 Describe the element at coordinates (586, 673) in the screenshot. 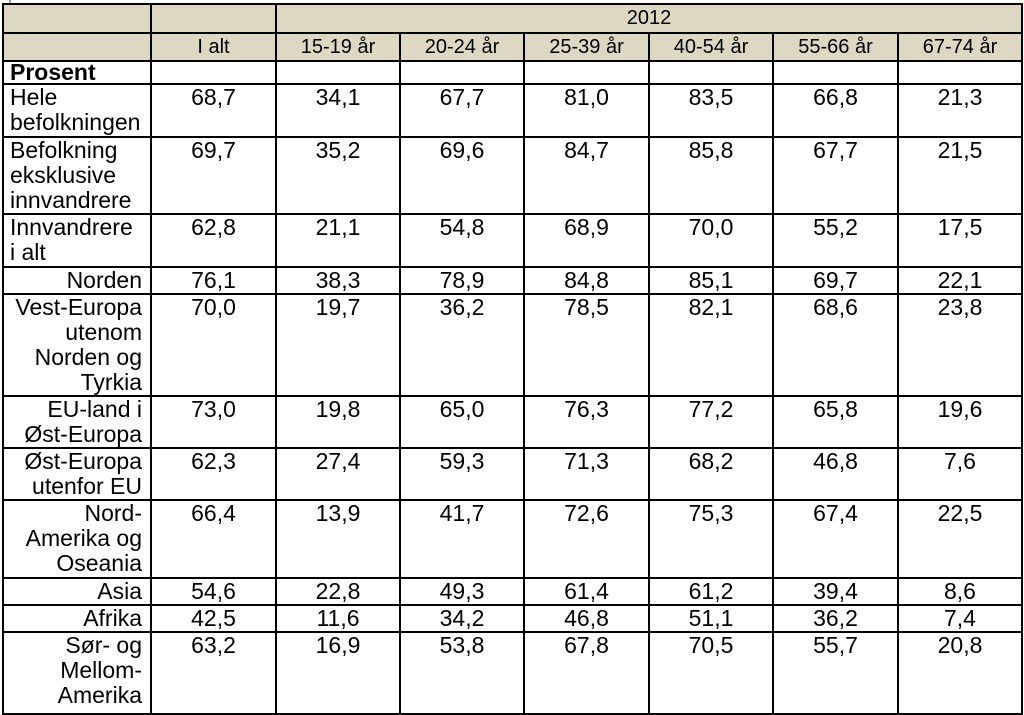

I see `data-cell: 67,8` at that location.